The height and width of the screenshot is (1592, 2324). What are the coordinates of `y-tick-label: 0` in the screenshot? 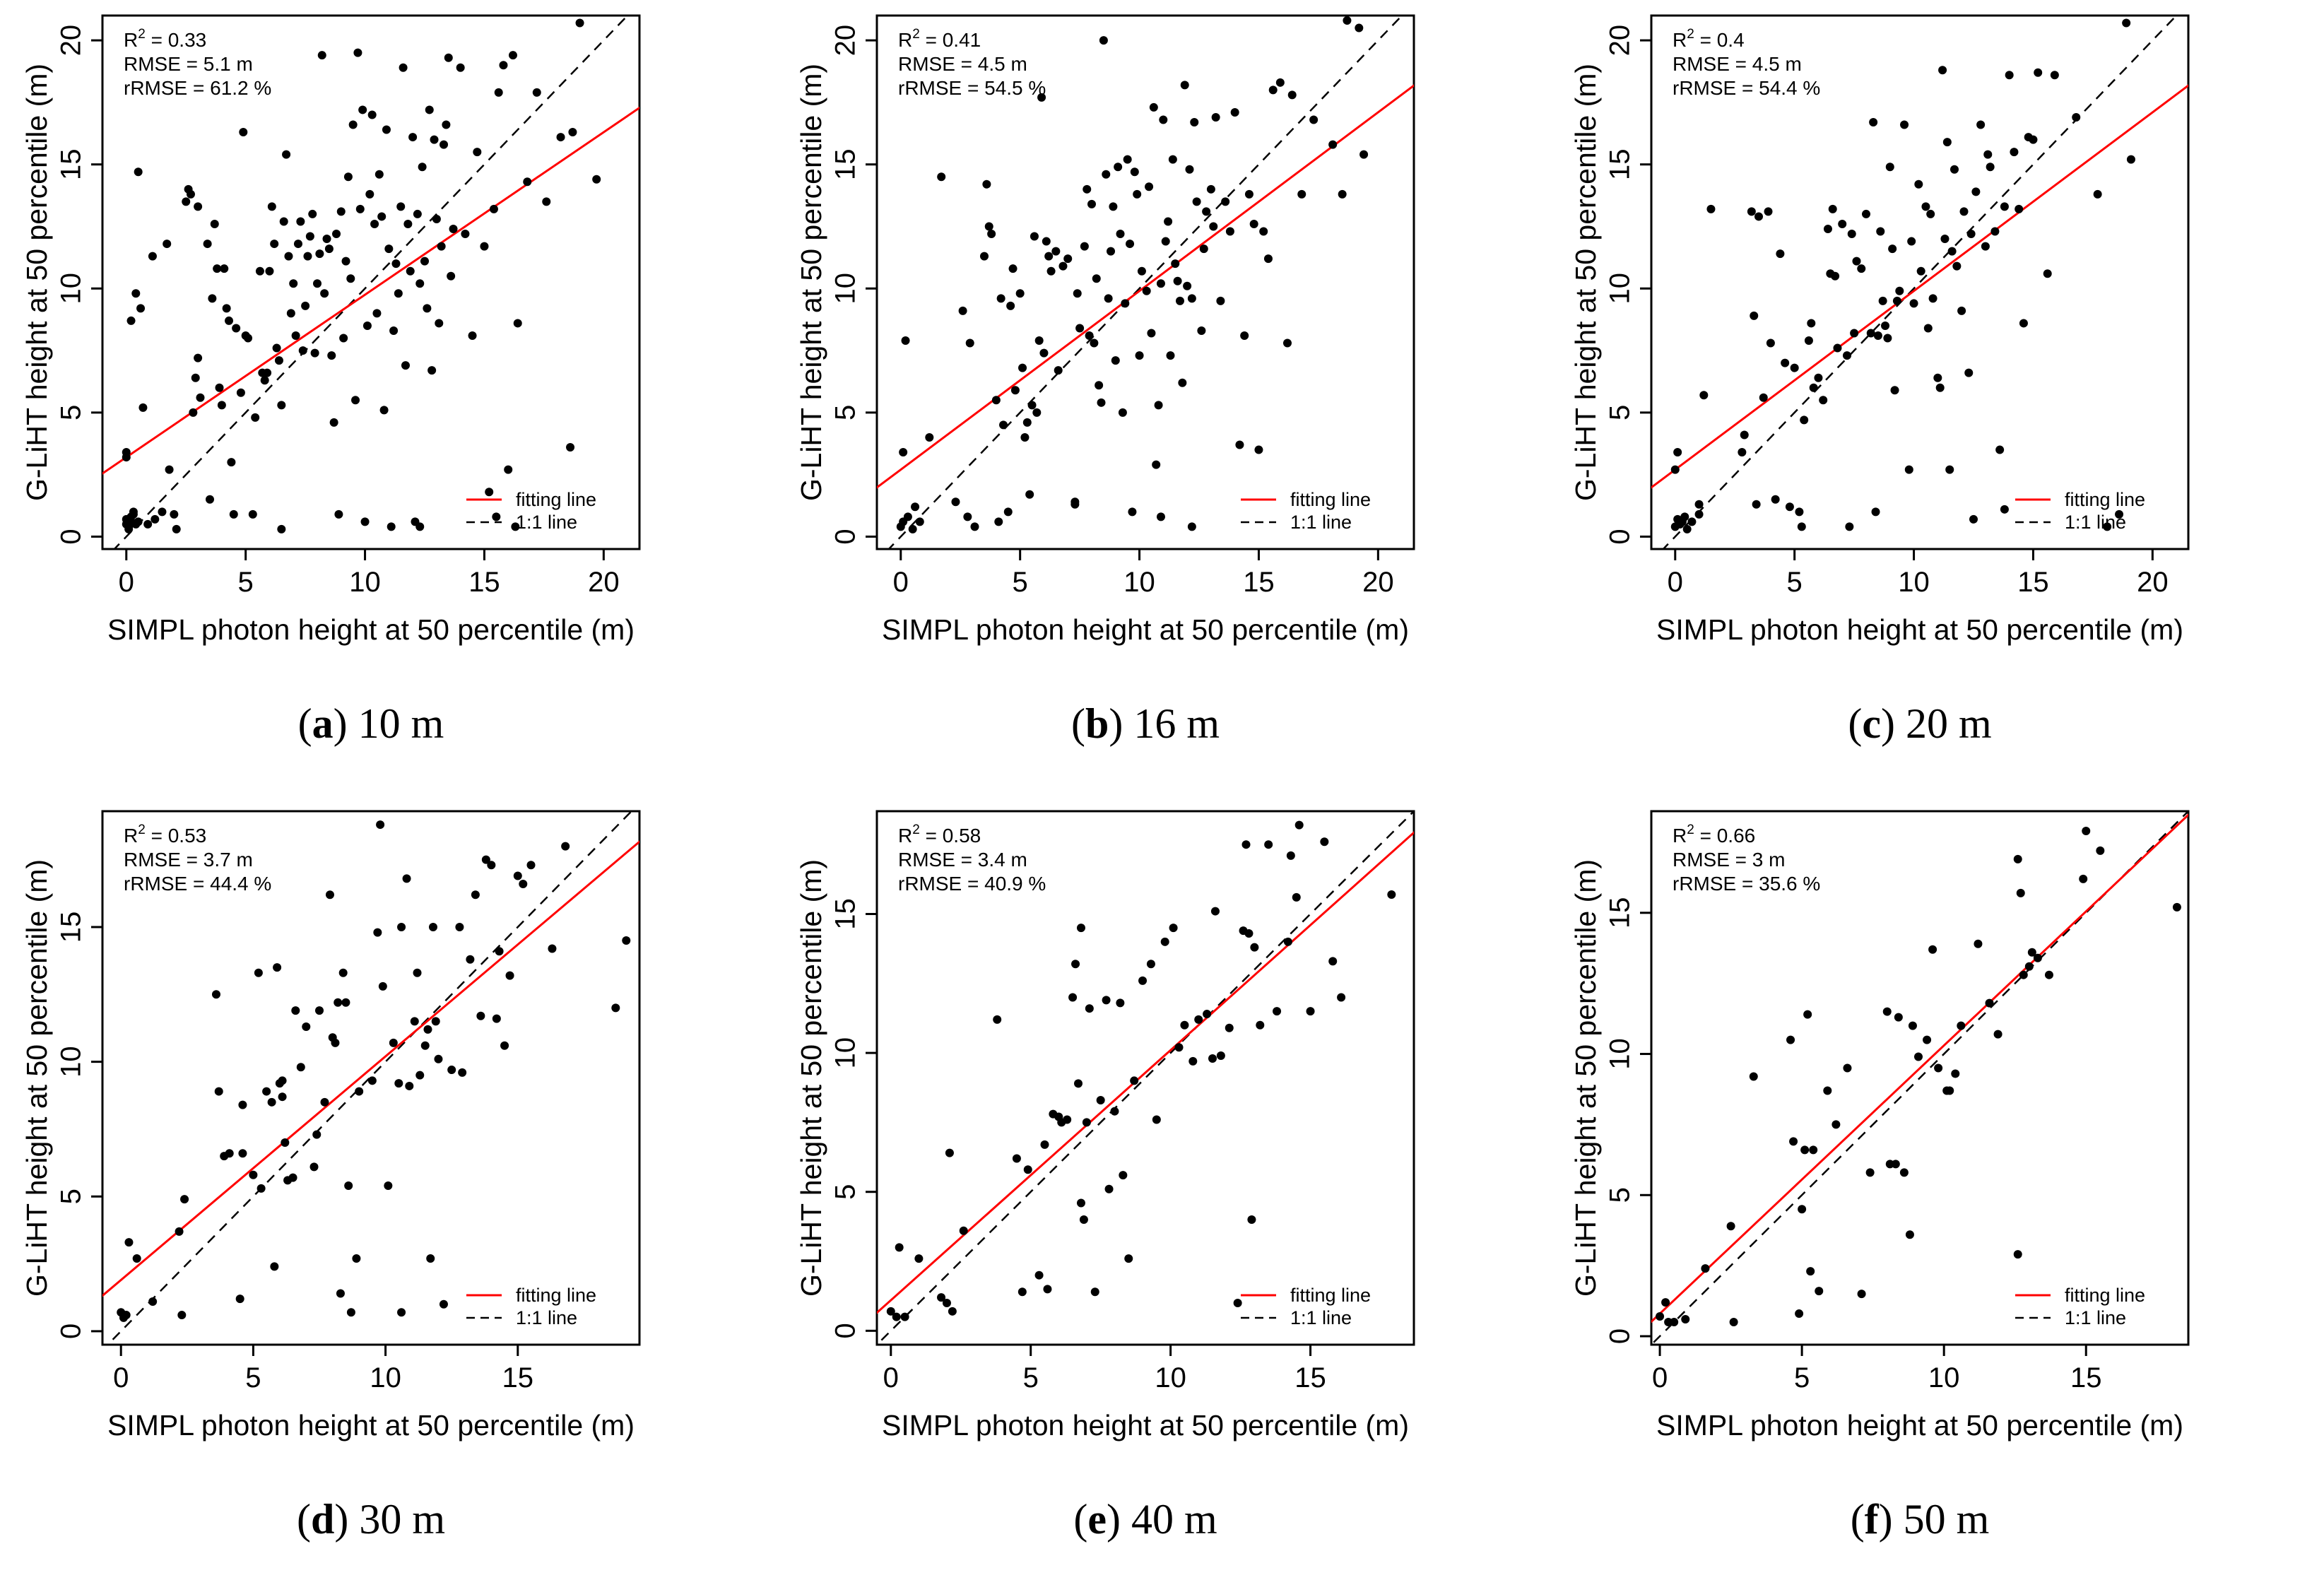 It's located at (1620, 536).